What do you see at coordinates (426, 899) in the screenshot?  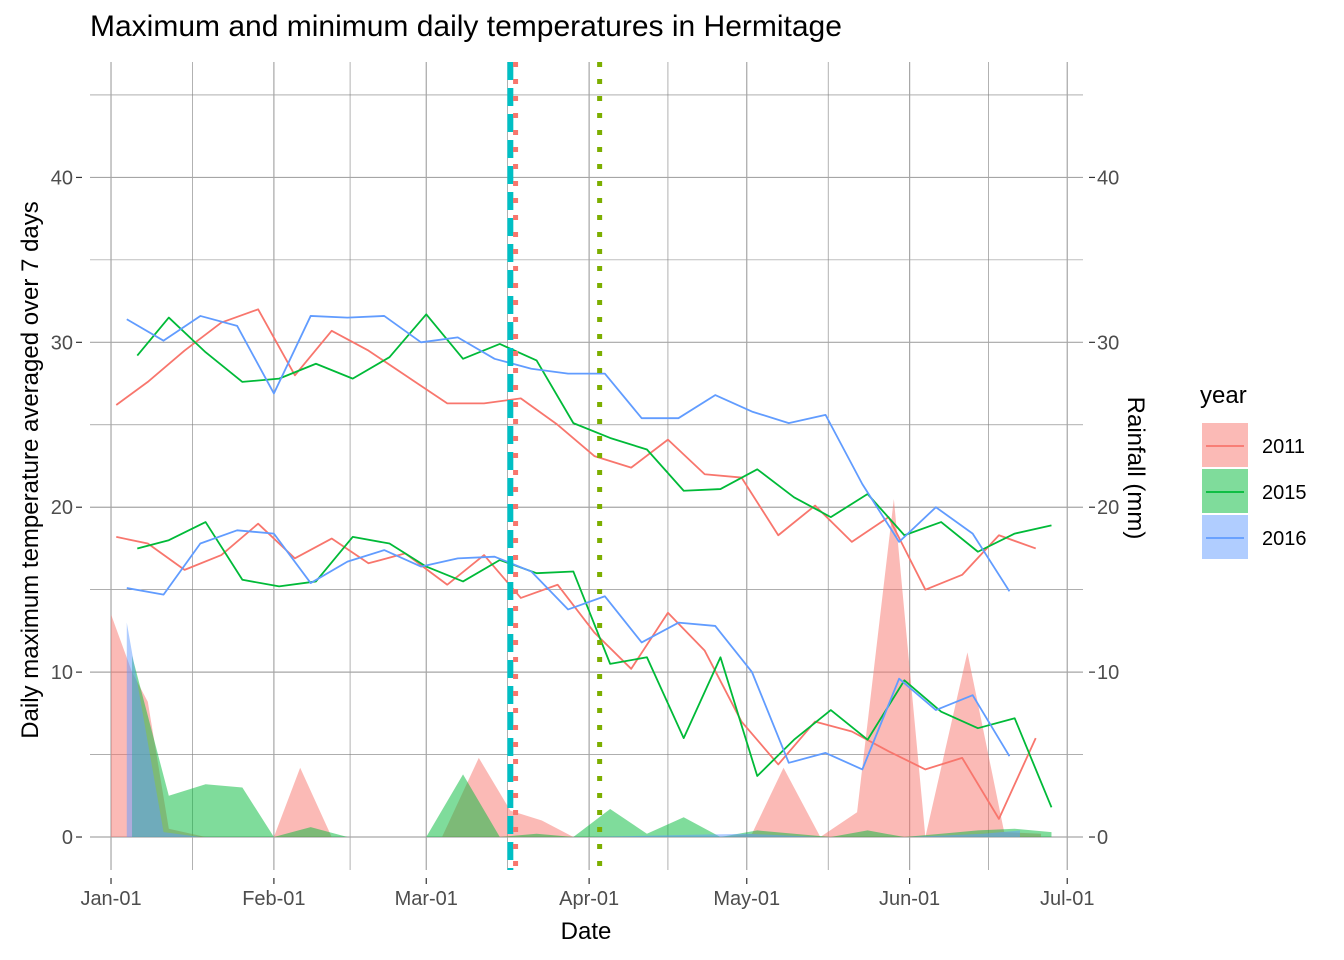 I see `x-tick-label: Mar-01` at bounding box center [426, 899].